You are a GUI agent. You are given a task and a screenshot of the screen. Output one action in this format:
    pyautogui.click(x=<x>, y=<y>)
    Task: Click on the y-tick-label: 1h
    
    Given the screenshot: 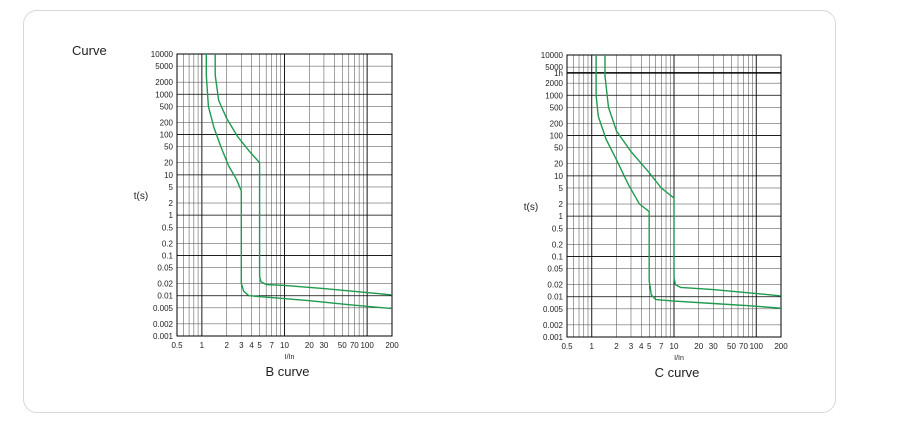 What is the action you would take?
    pyautogui.click(x=558, y=73)
    